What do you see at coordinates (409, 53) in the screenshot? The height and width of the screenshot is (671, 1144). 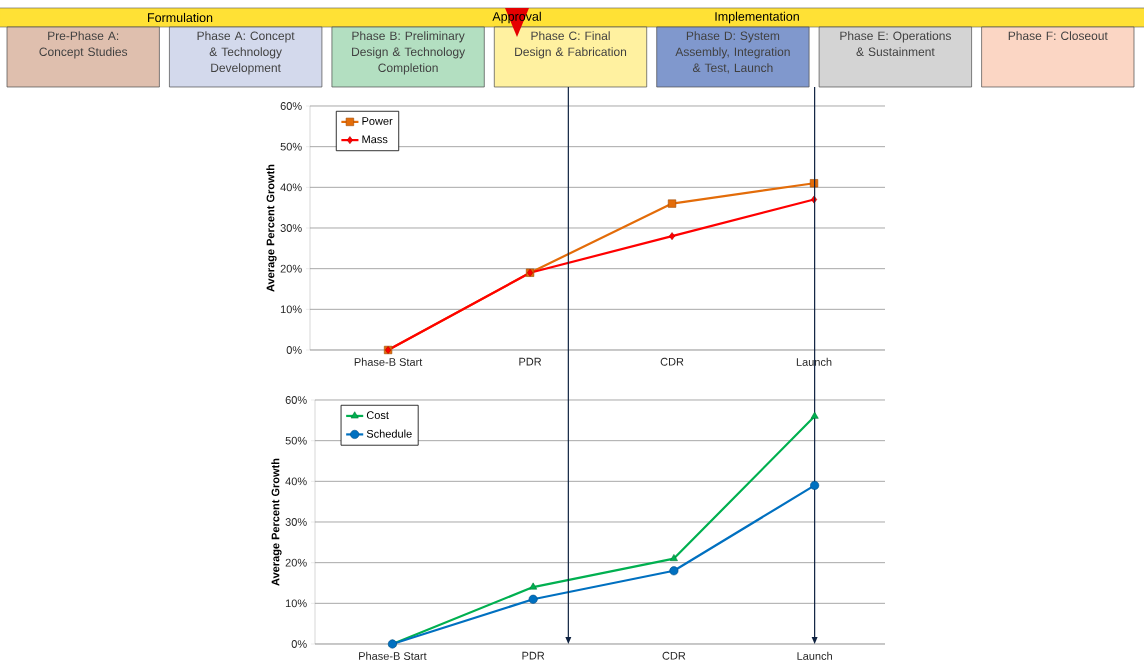 I see `category-label: Phase B: Preliminary Design & Technology Completion` at bounding box center [409, 53].